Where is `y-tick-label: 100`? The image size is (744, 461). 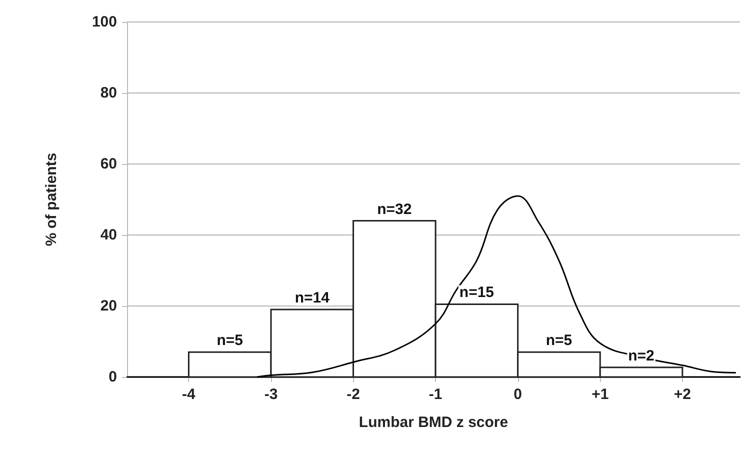 y-tick-label: 100 is located at coordinates (104, 22).